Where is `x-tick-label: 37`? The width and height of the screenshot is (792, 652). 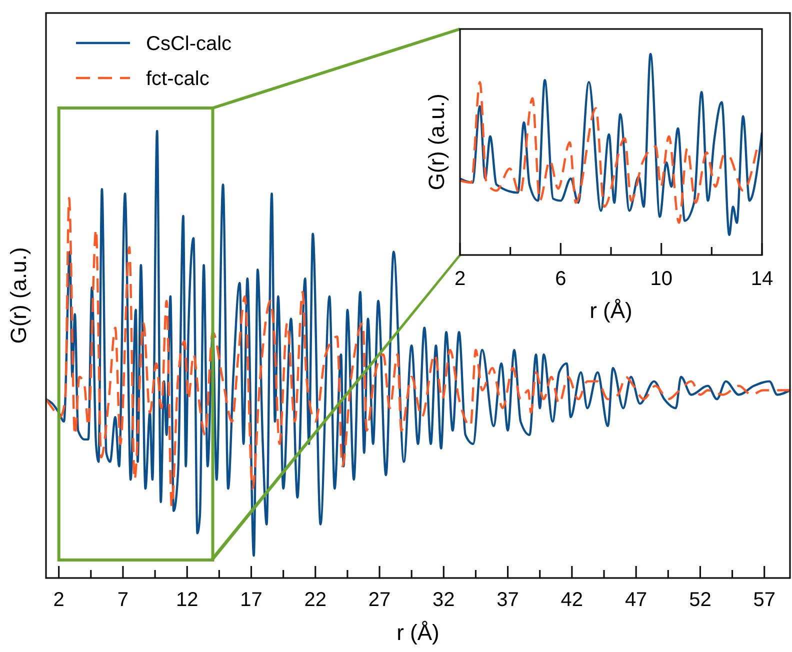
x-tick-label: 37 is located at coordinates (507, 600).